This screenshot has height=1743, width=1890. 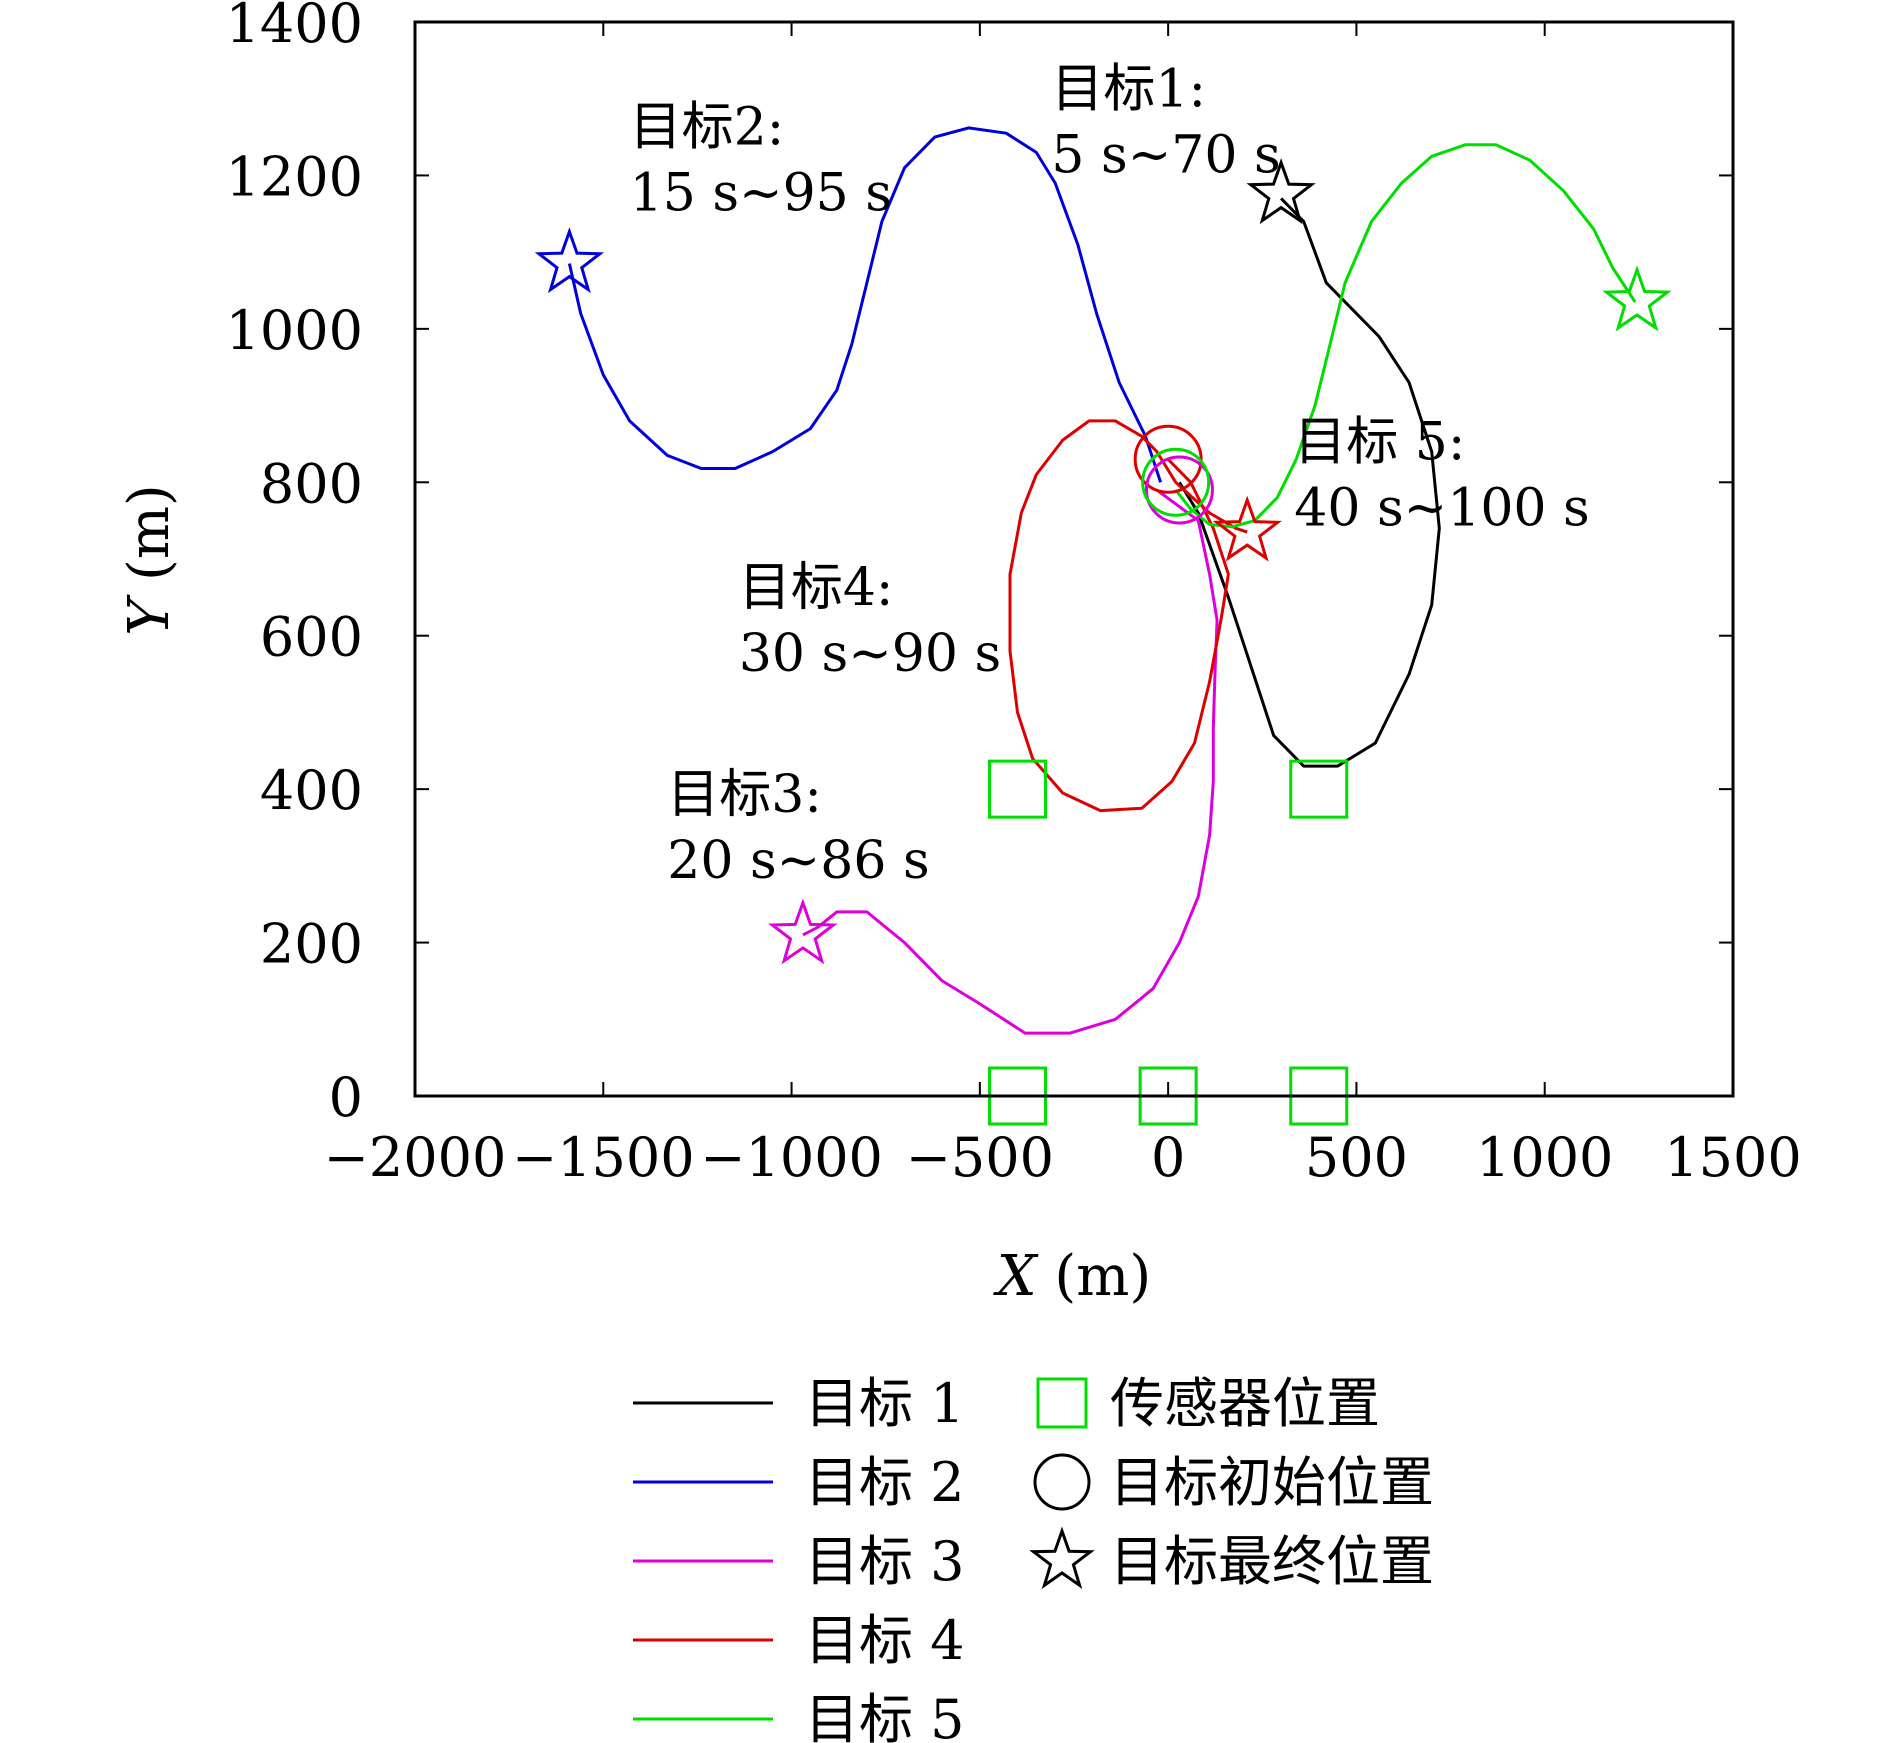 What do you see at coordinates (294, 27) in the screenshot?
I see `y-tick-label: 1400` at bounding box center [294, 27].